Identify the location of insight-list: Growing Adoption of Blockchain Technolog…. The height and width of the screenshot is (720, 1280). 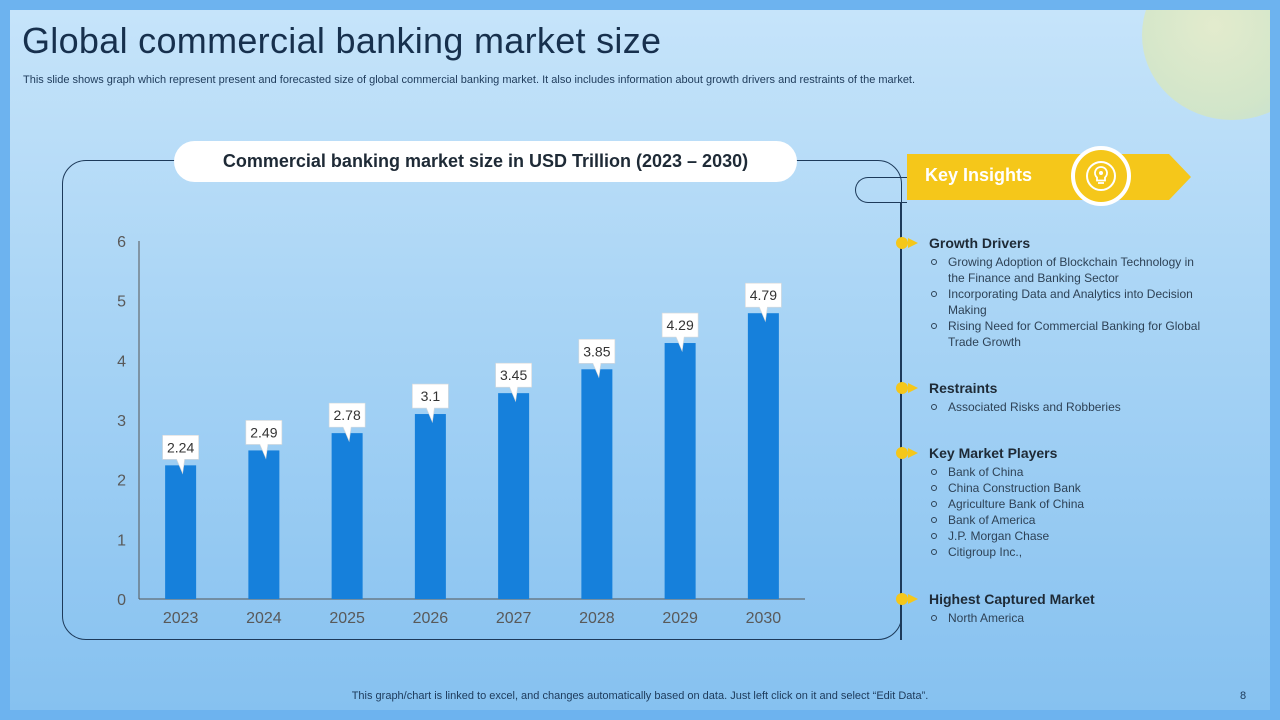
(1091, 302).